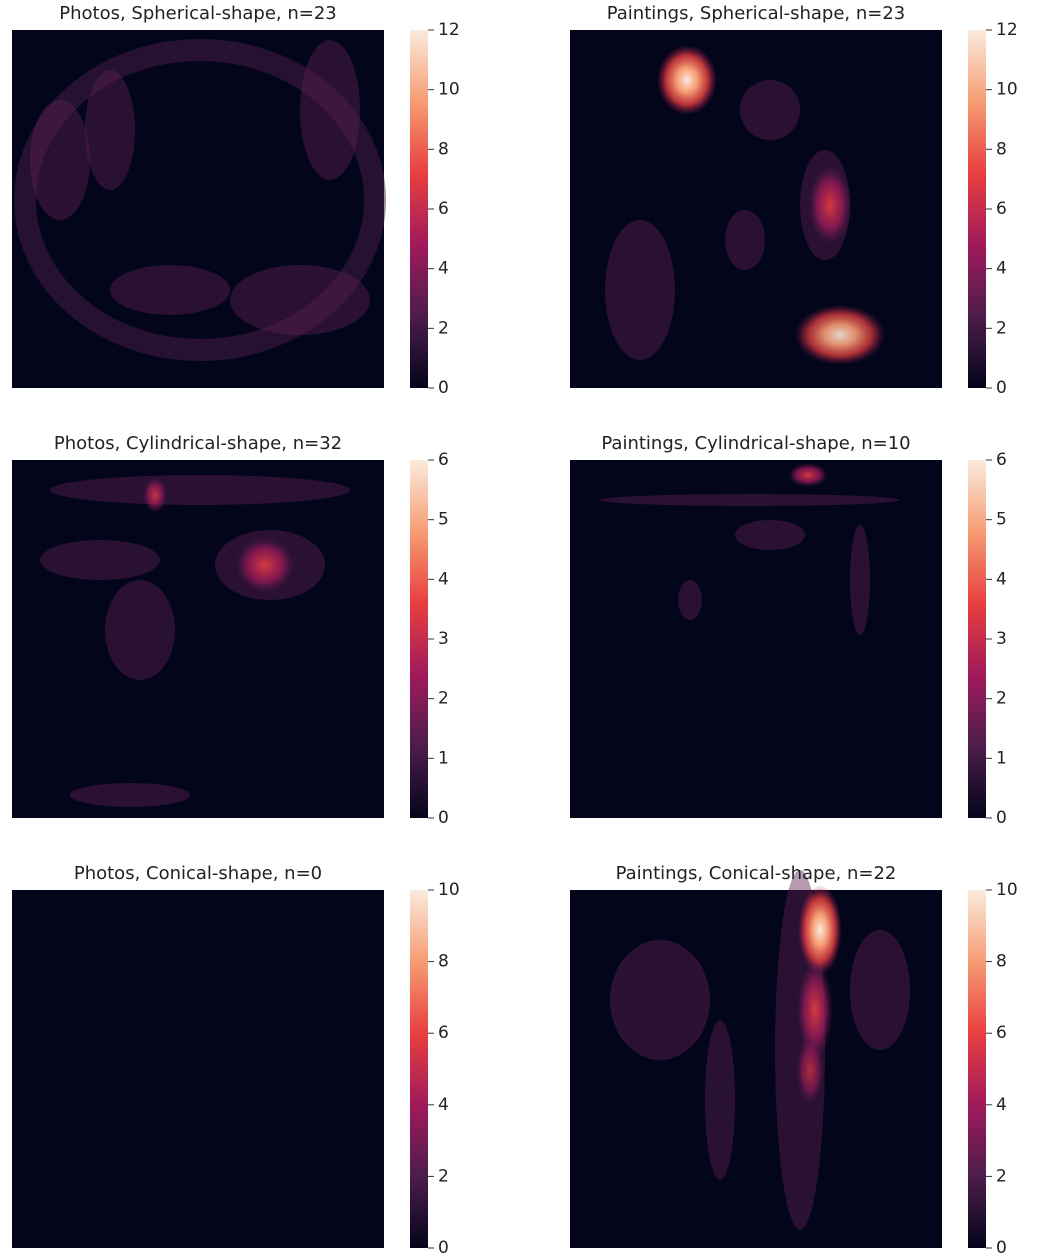 This screenshot has width=1039, height=1257. Describe the element at coordinates (197, 13) in the screenshot. I see `panel-title: Photos, Spherical-shape, n=23` at that location.